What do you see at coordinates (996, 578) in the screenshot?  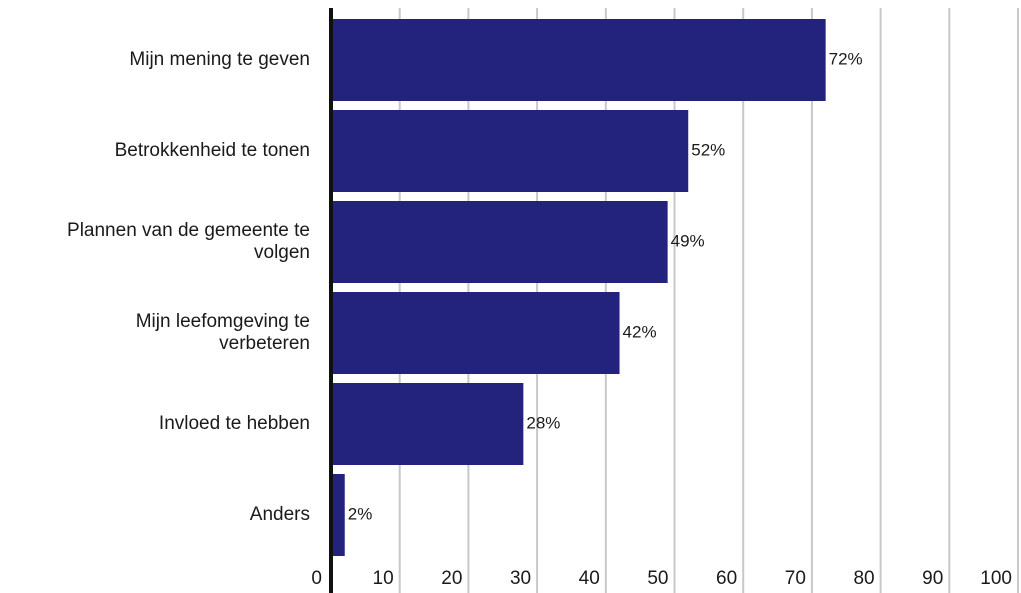 I see `x-tick-label-100: 100` at bounding box center [996, 578].